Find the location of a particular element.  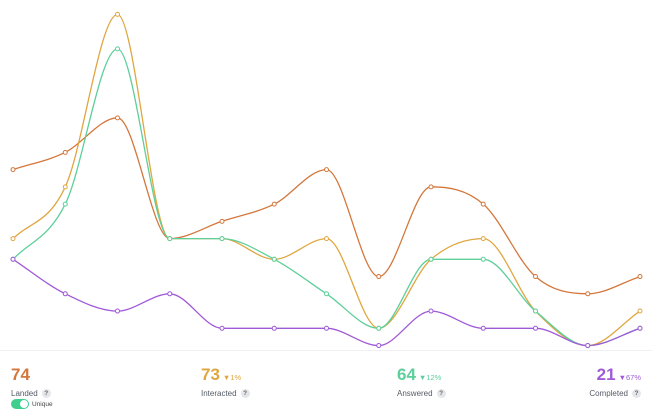

metric-label: Landed is located at coordinates (24, 393).